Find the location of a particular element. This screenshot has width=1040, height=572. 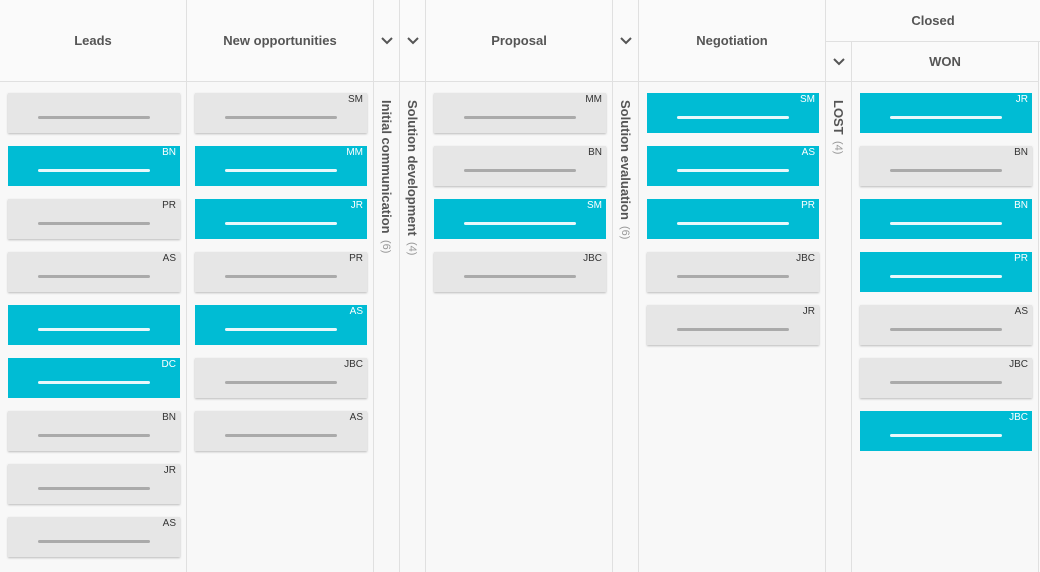

column-label: LOST (4) is located at coordinates (838, 127).